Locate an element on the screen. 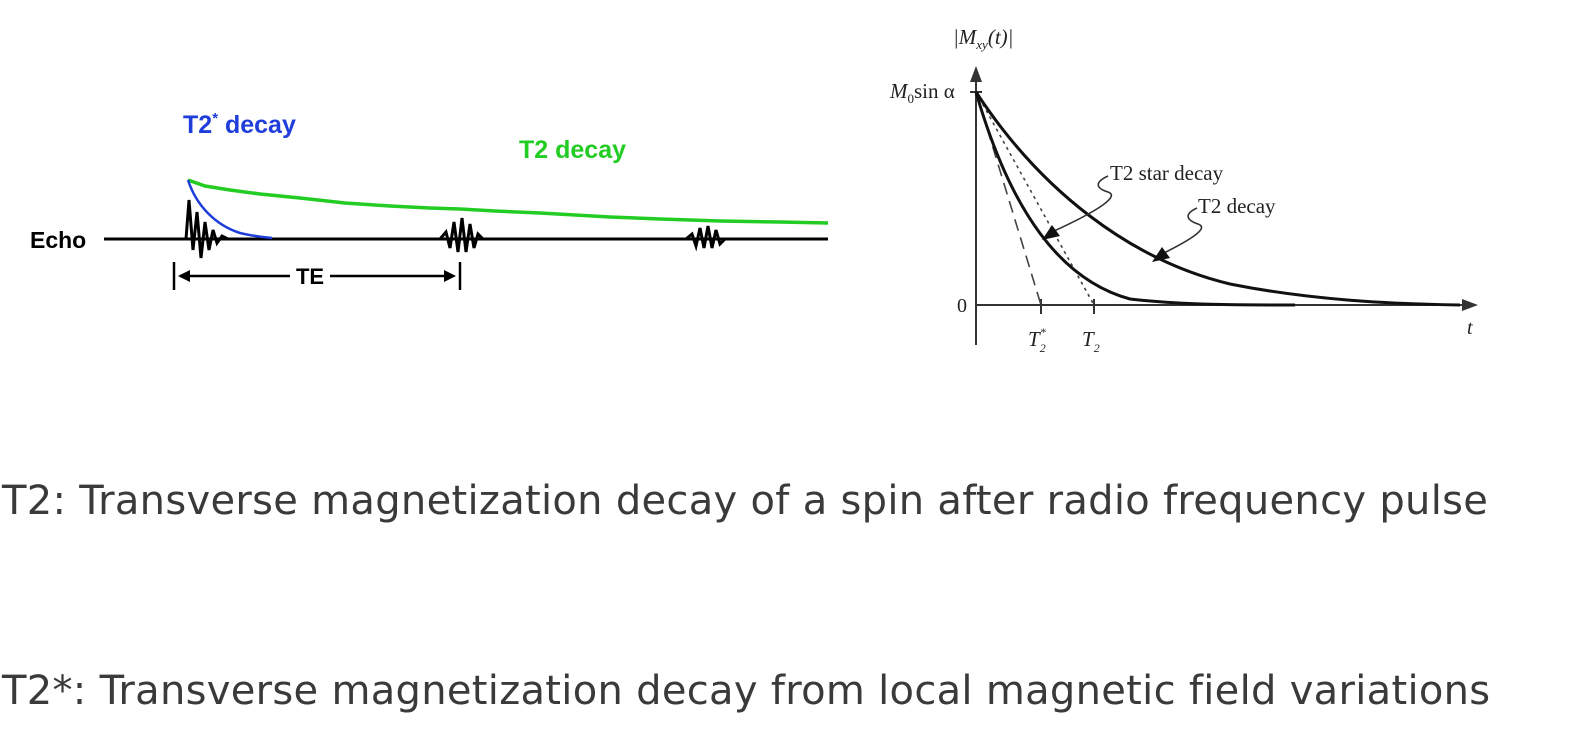  y-zero-tick-label: 0 is located at coordinates (962, 306).